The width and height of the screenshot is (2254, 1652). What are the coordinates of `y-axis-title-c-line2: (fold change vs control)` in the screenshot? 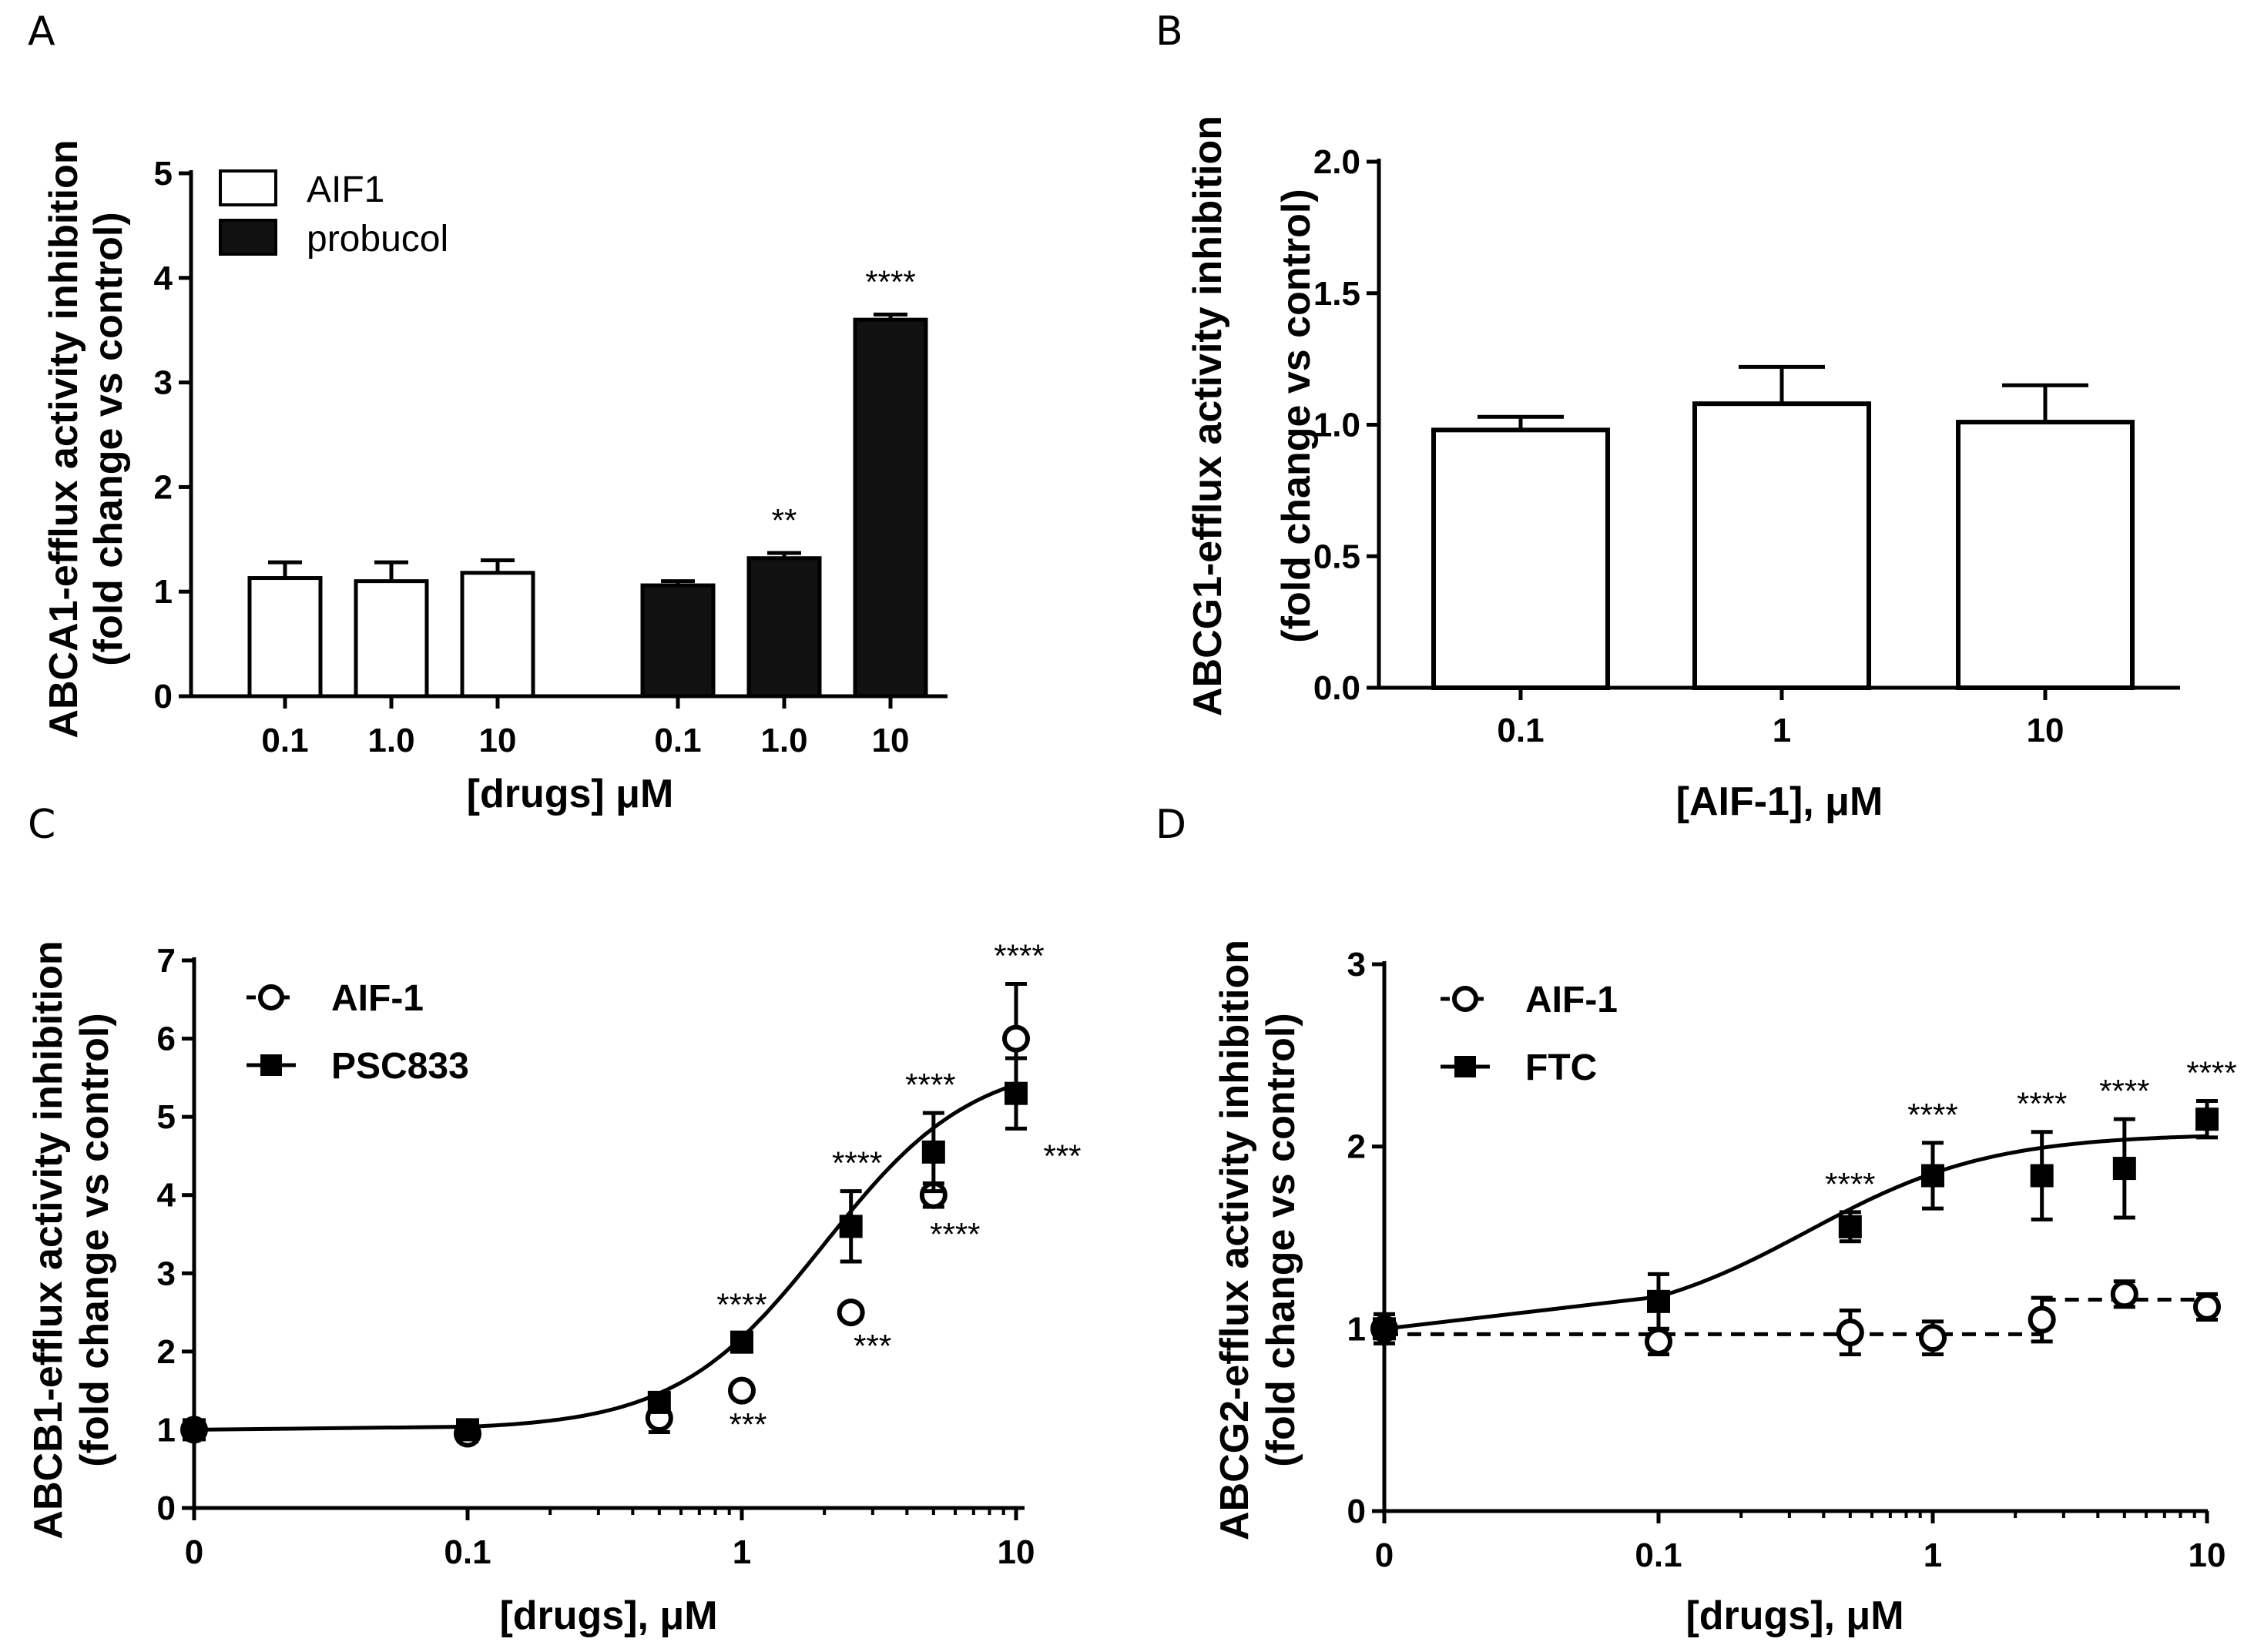 It's located at (94, 1239).